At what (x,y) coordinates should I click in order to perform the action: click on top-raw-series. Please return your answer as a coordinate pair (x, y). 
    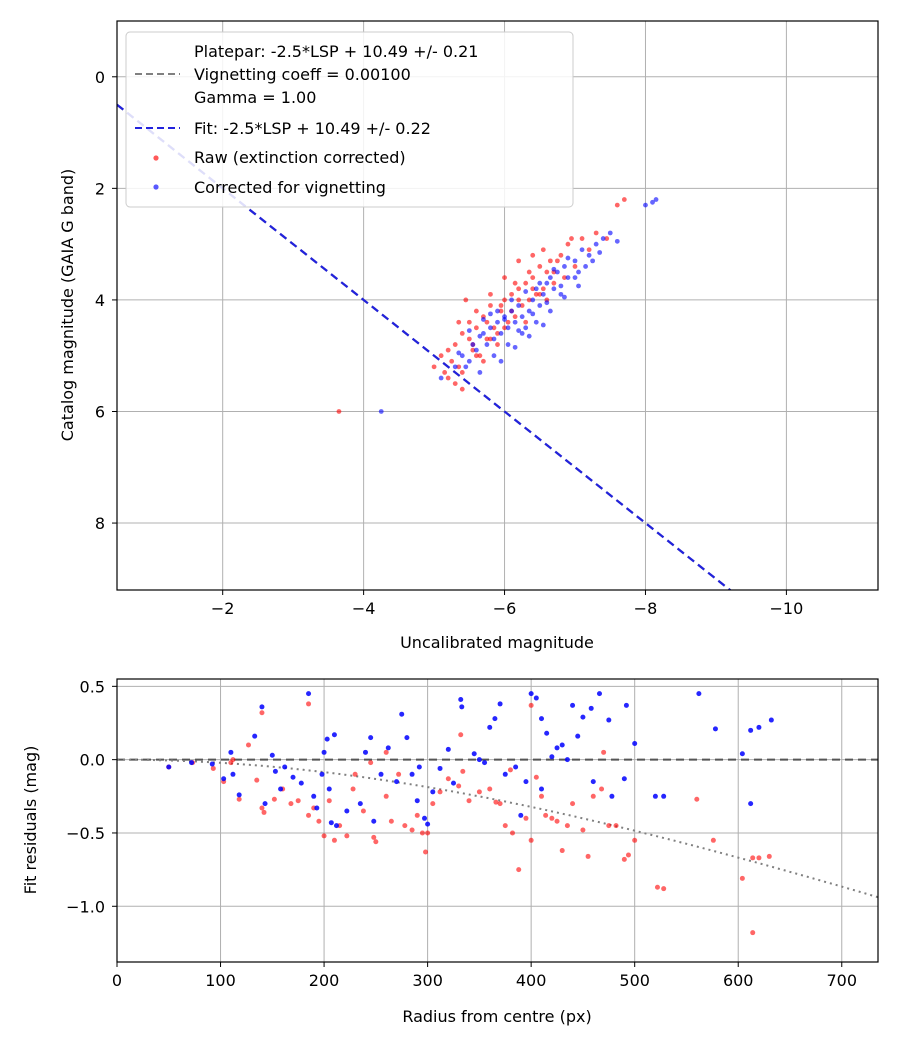
    Looking at the image, I should click on (481, 305).